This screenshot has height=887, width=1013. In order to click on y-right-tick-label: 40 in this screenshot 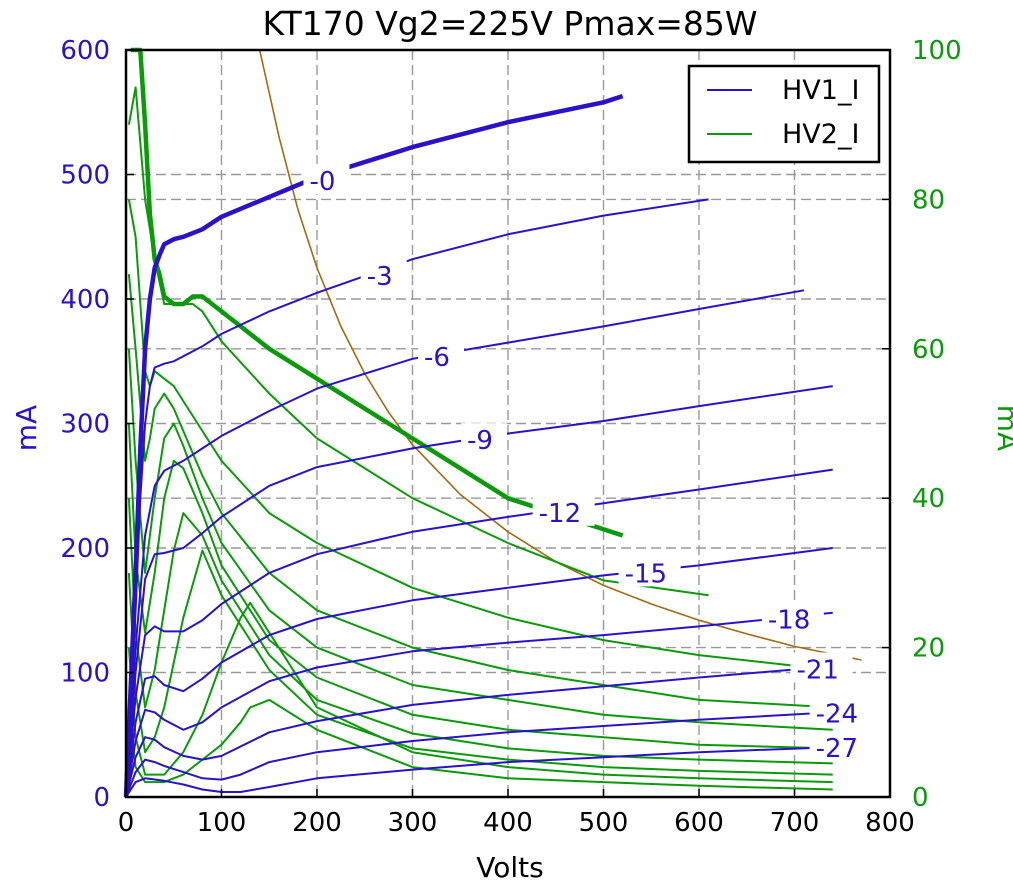, I will do `click(928, 499)`.